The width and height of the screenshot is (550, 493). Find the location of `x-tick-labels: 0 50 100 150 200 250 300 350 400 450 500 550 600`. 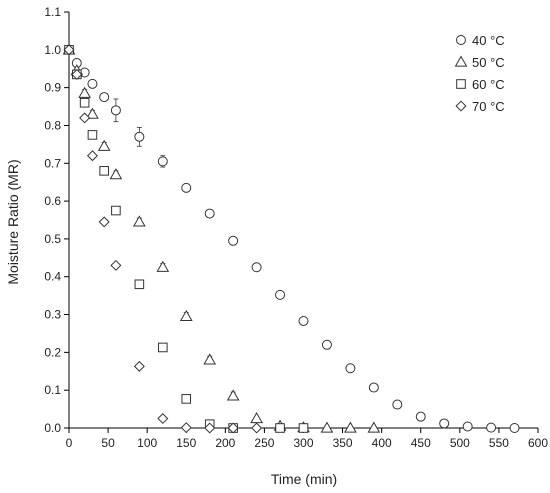

x-tick-labels: 0 50 100 150 200 250 300 350 400 450 500 550 600 is located at coordinates (307, 443).